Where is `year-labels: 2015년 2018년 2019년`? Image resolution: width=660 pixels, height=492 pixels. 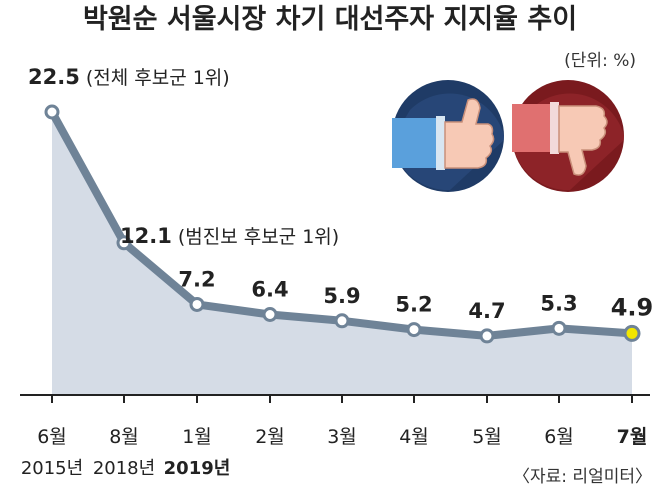 year-labels: 2015년 2018년 2019년 is located at coordinates (126, 468).